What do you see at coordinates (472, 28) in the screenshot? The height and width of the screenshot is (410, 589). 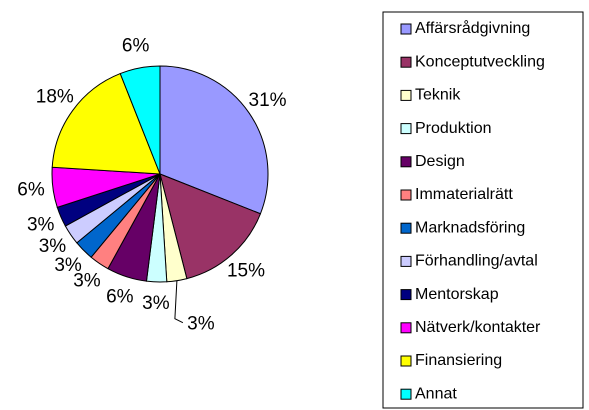 I see `legend-label: Affärsrådgivning` at bounding box center [472, 28].